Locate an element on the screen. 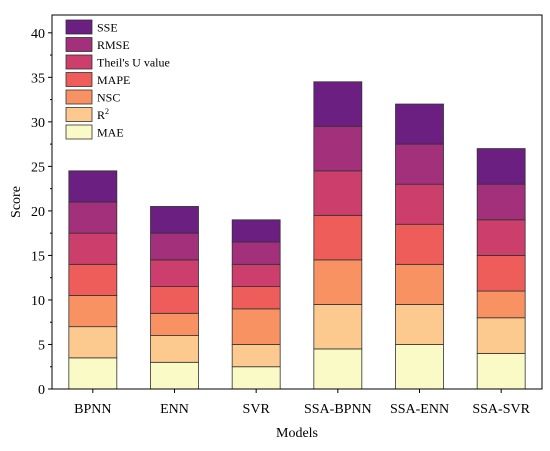 This screenshot has height=451, width=550. legend-label: Theil's U value is located at coordinates (133, 63).